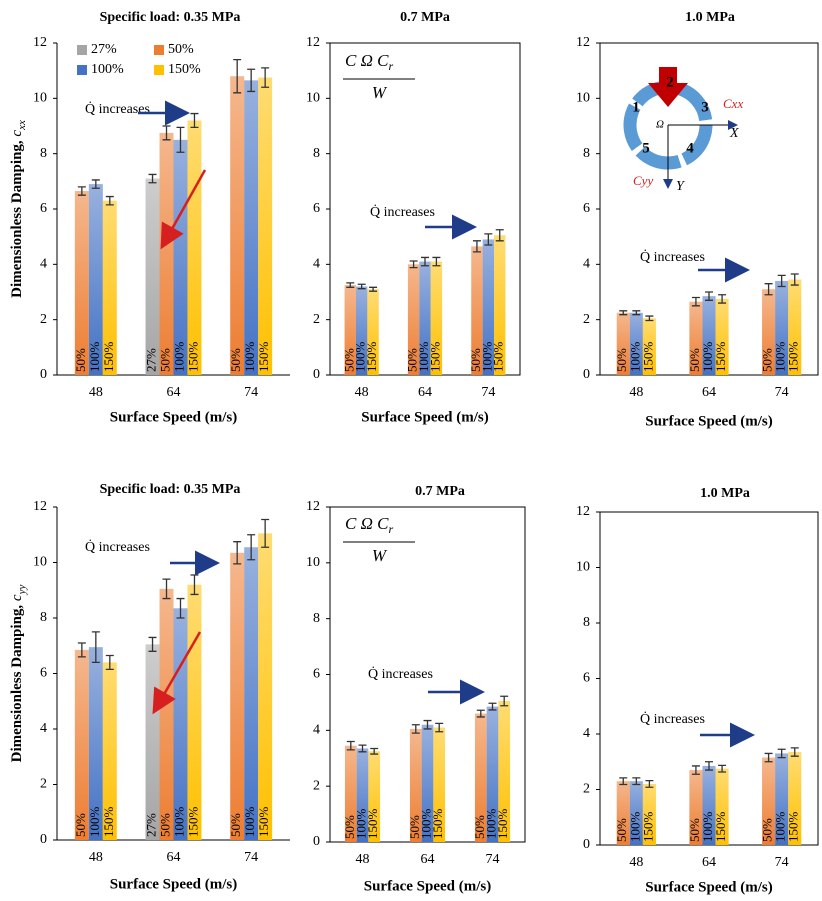  Describe the element at coordinates (733, 103) in the screenshot. I see `x-force-label: Cxx` at that location.